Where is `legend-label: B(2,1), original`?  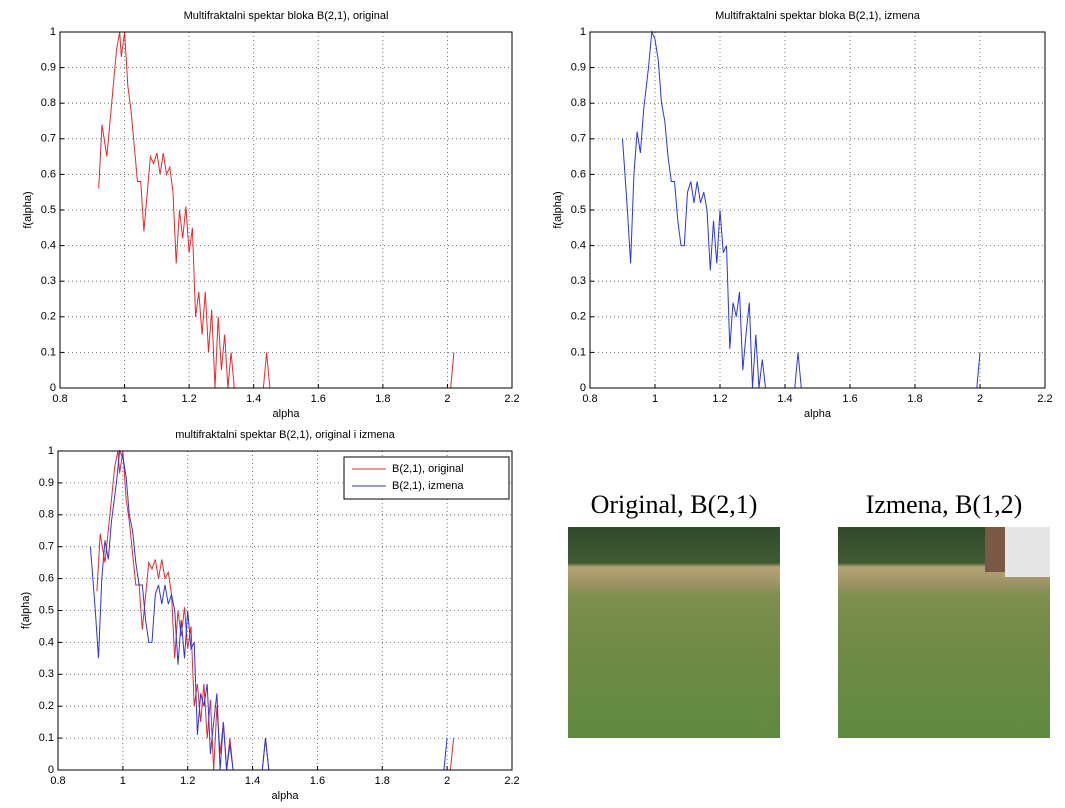
legend-label: B(2,1), original is located at coordinates (428, 469).